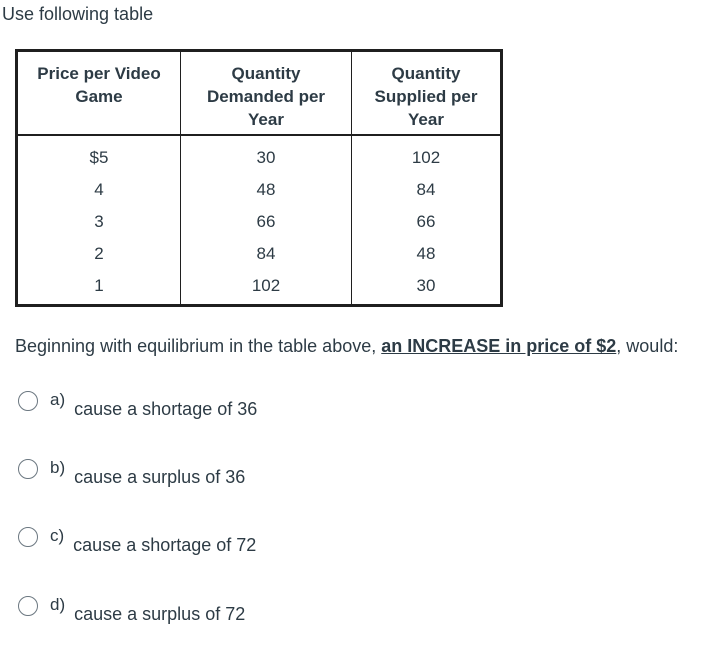 The image size is (724, 651). I want to click on cell-price: 2, so click(98, 254).